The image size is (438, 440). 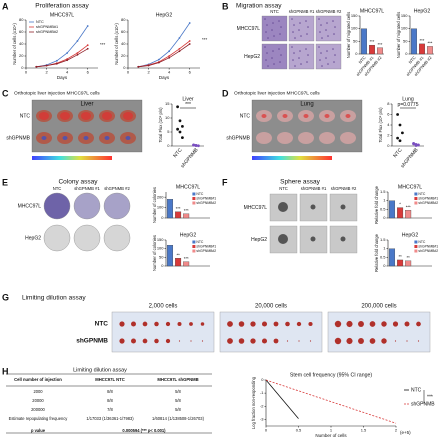 I want to click on panel-title: Colony assay, so click(x=78, y=182).